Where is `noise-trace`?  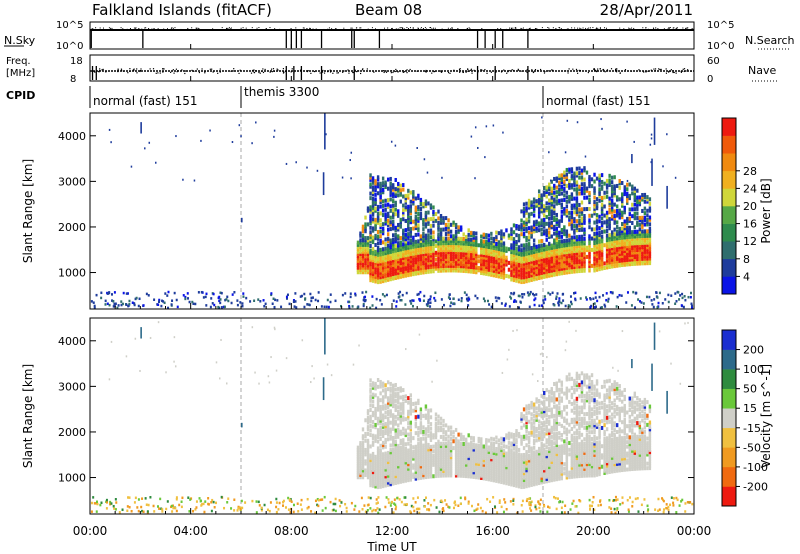 noise-trace is located at coordinates (392, 37).